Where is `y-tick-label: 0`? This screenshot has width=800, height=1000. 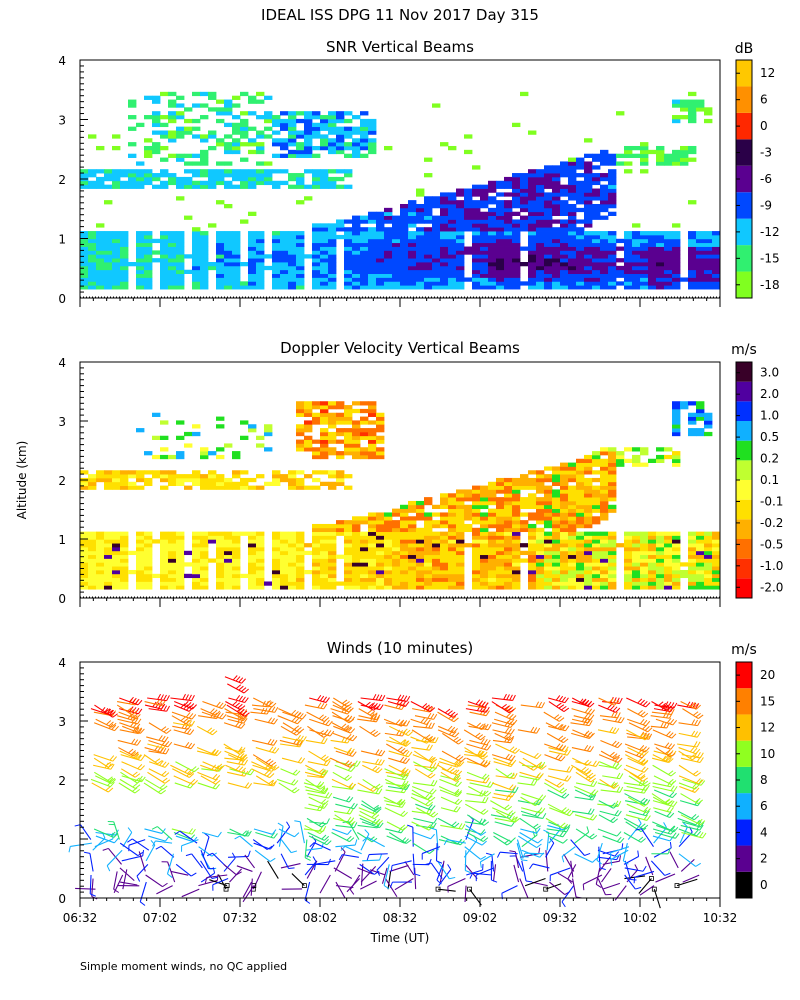 y-tick-label: 0 is located at coordinates (62, 599).